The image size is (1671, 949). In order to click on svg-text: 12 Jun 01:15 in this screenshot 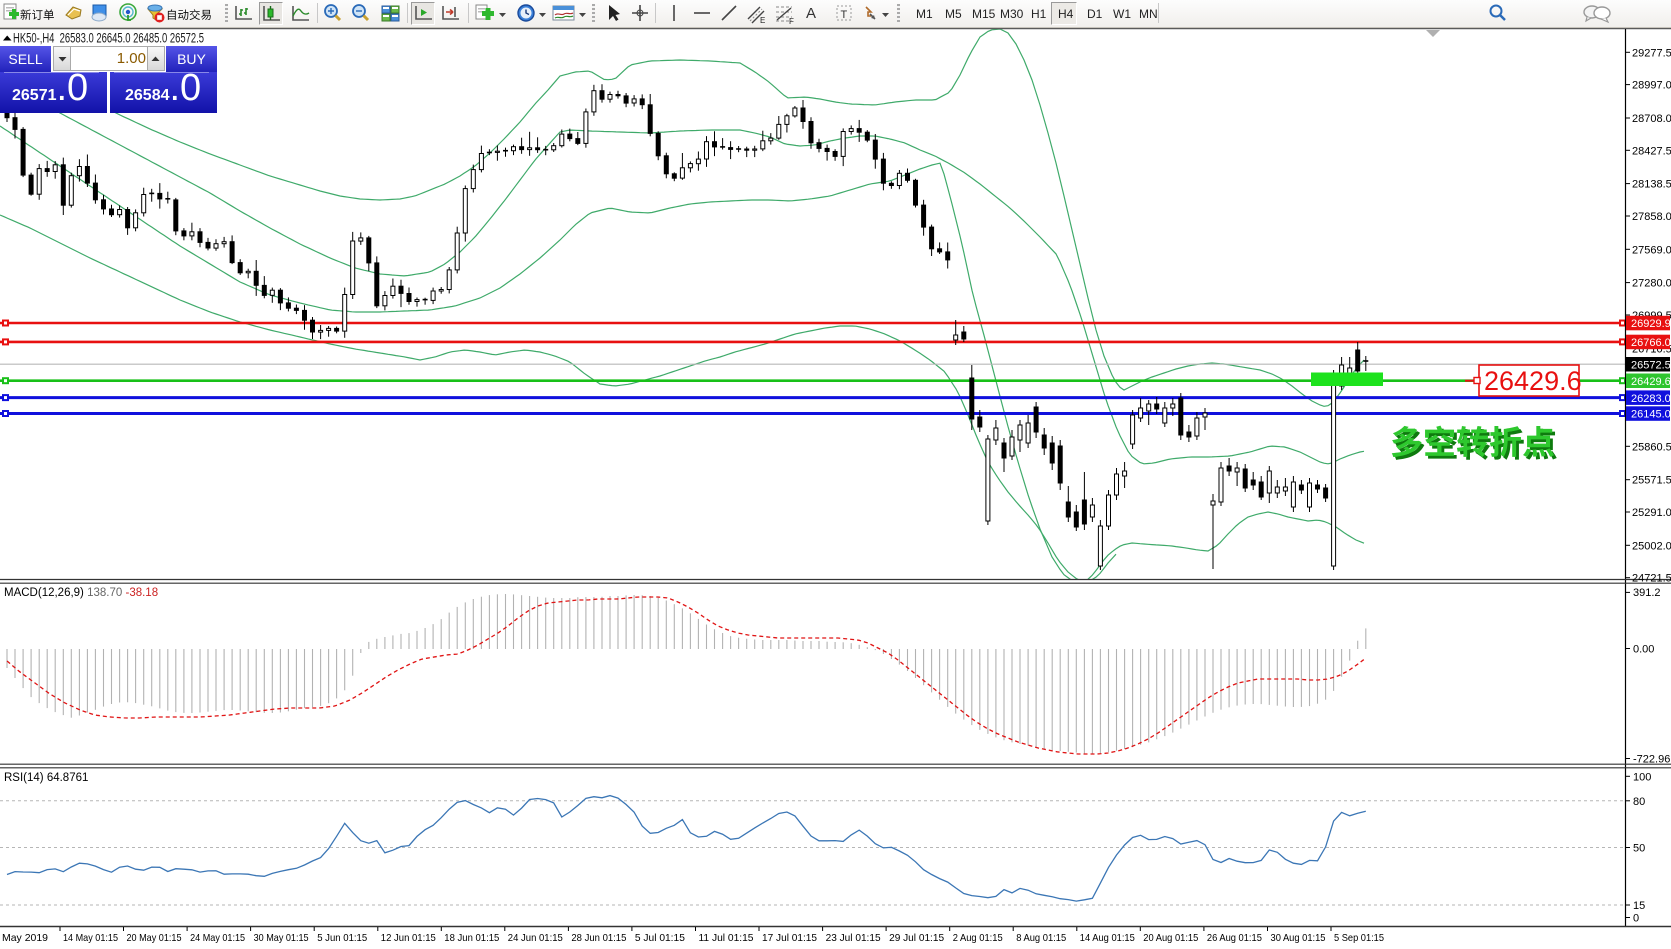, I will do `click(408, 938)`.